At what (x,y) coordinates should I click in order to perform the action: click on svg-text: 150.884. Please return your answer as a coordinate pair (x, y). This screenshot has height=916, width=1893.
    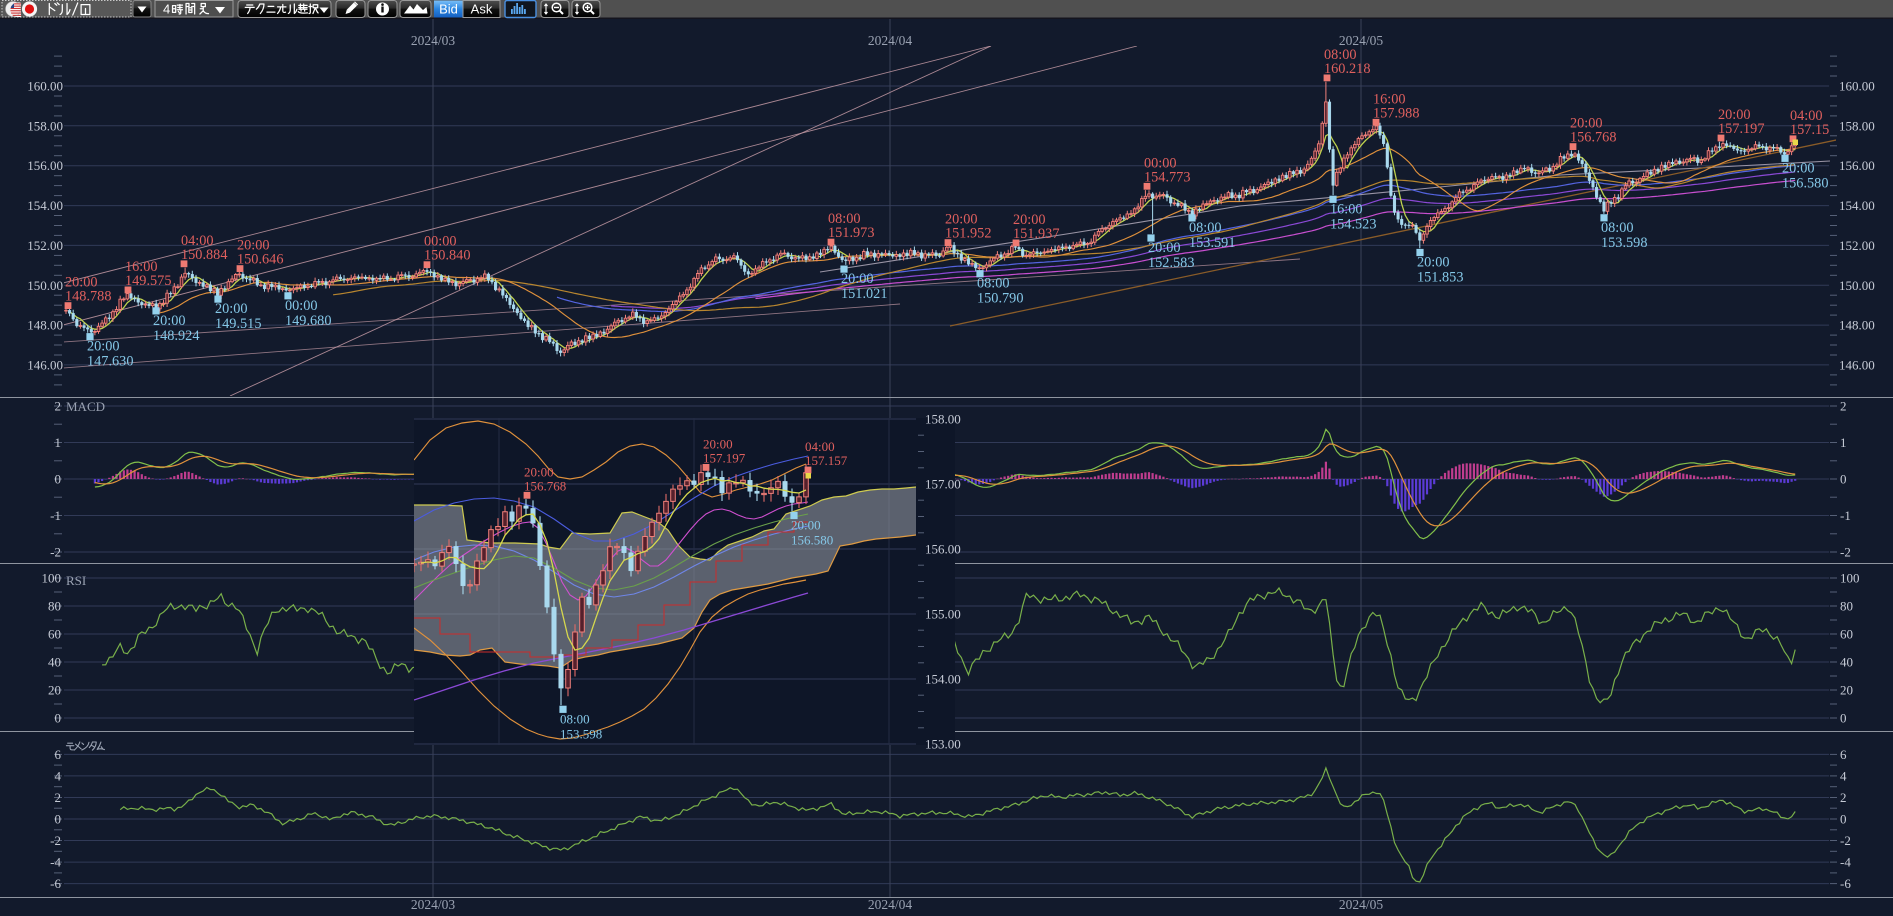
    Looking at the image, I should click on (204, 255).